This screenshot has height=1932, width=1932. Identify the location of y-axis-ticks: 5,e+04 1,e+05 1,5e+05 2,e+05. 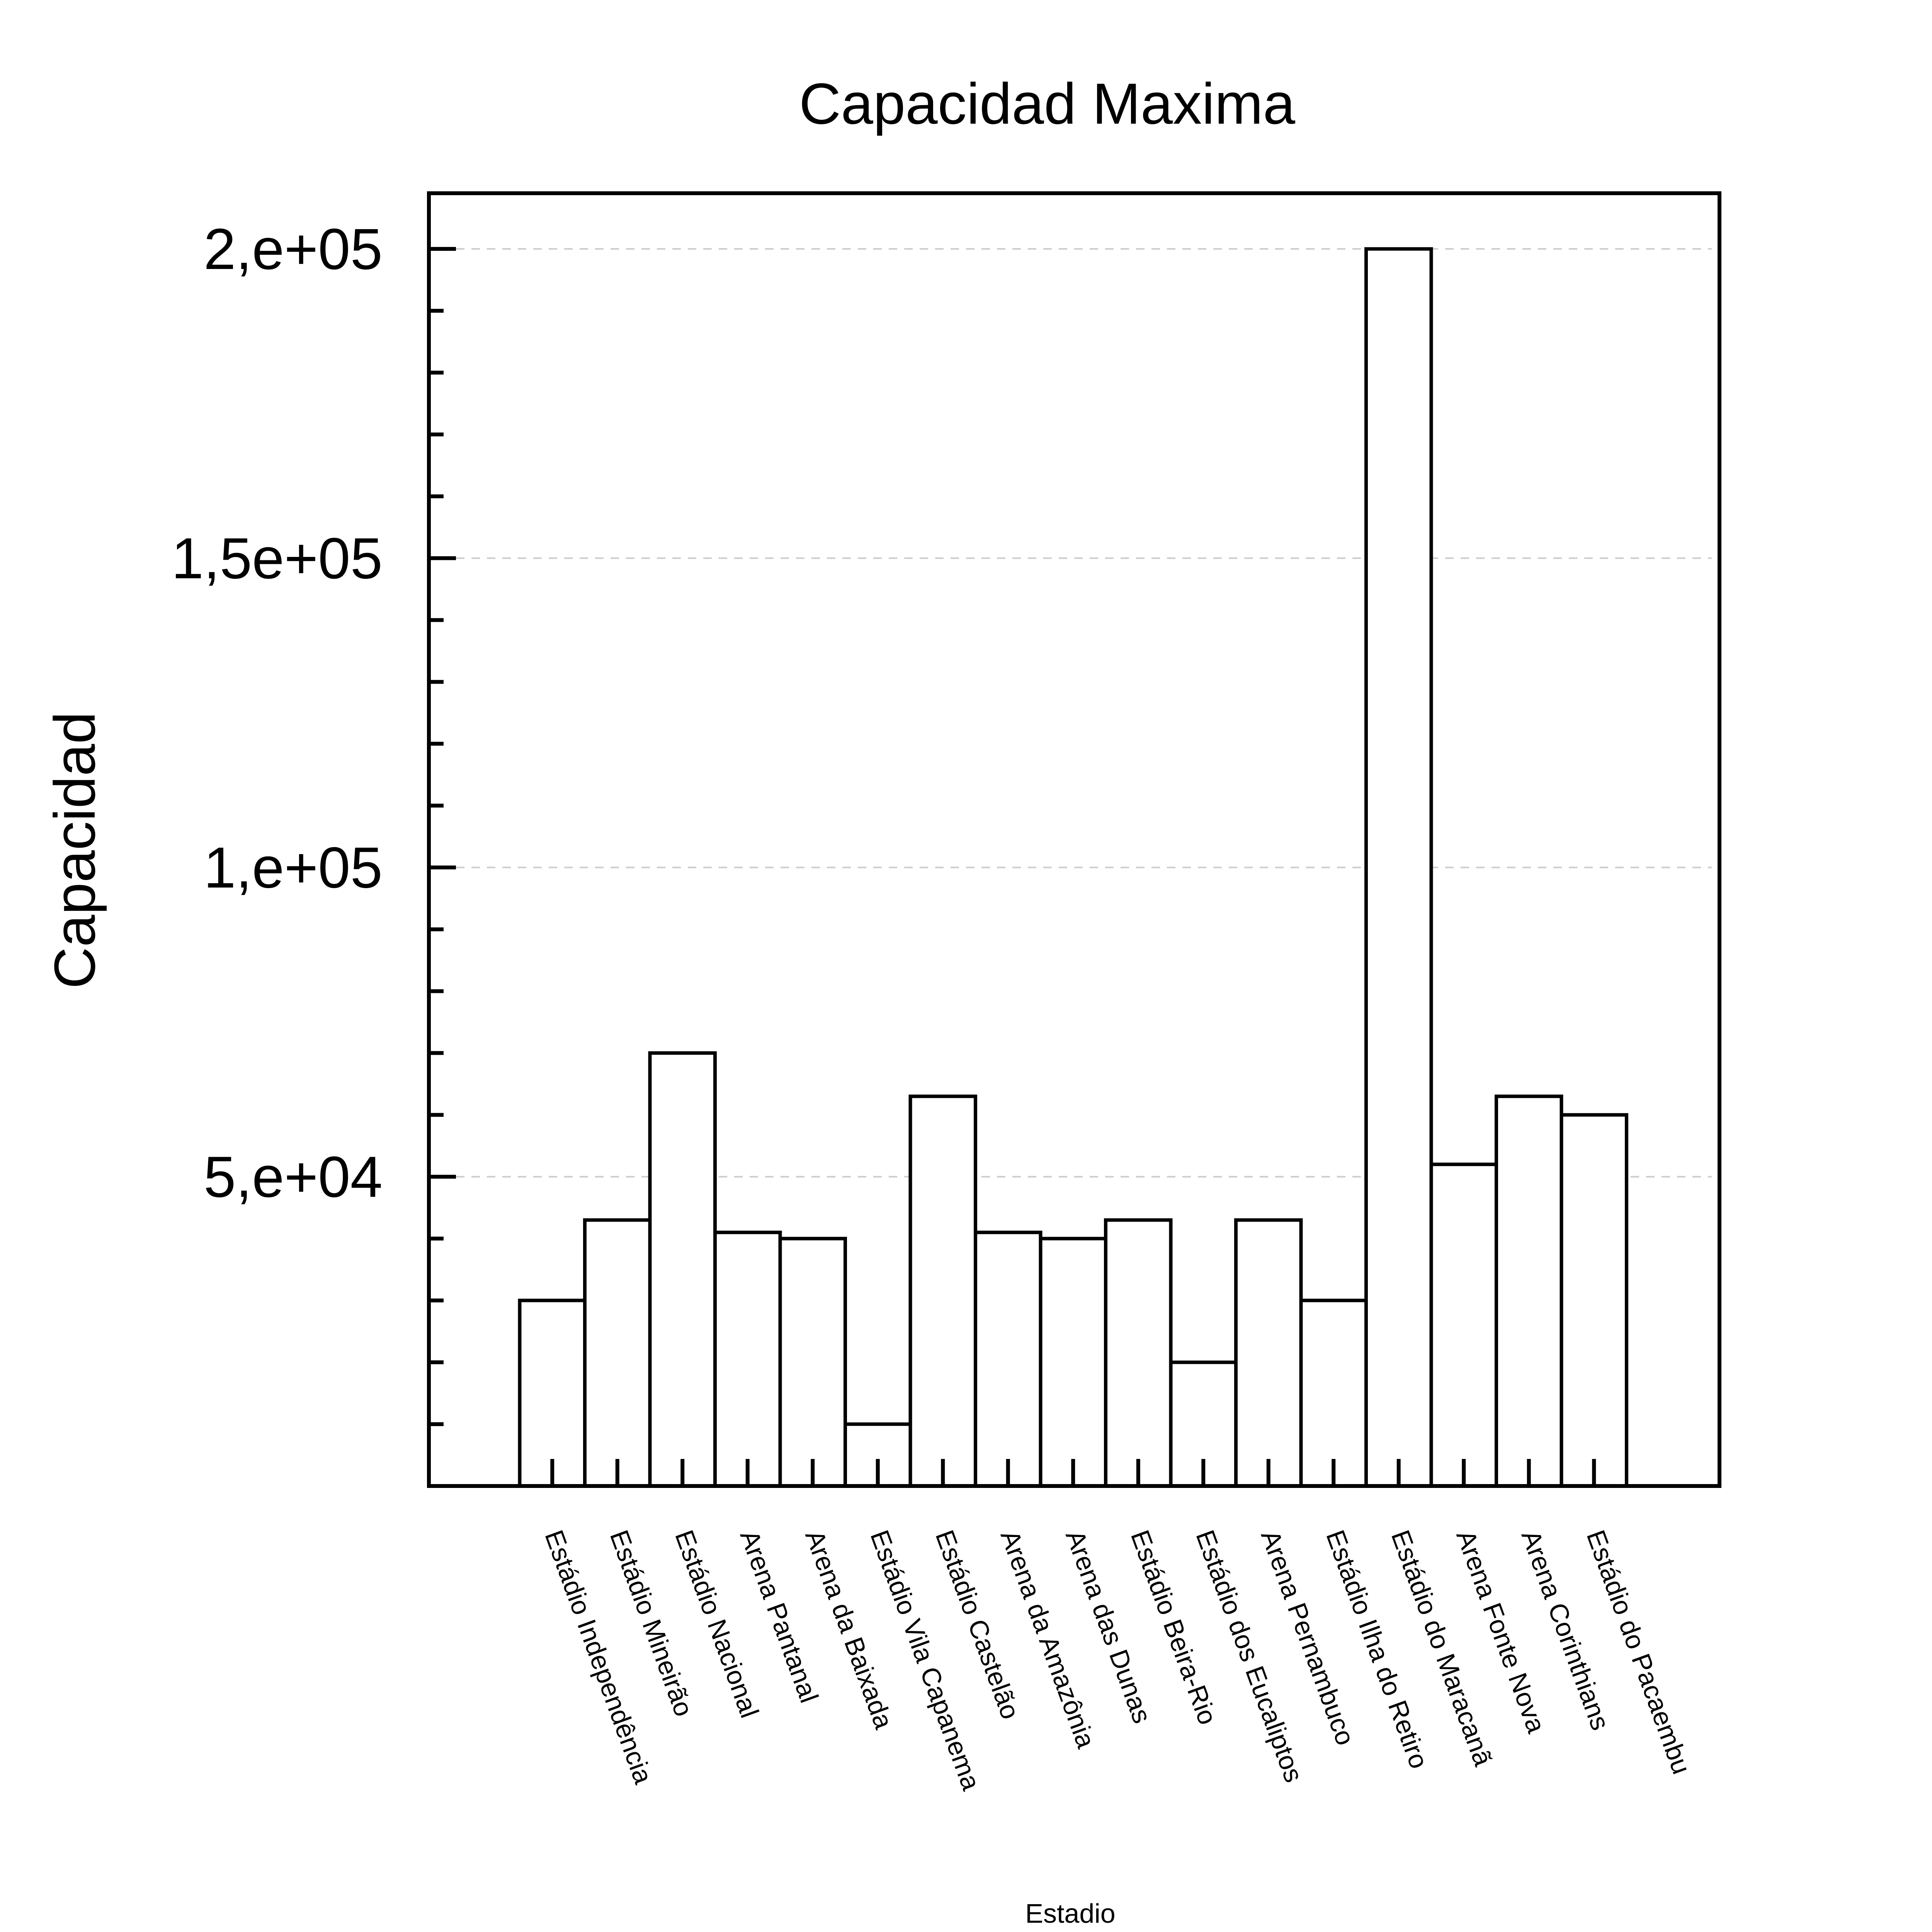
(314, 821).